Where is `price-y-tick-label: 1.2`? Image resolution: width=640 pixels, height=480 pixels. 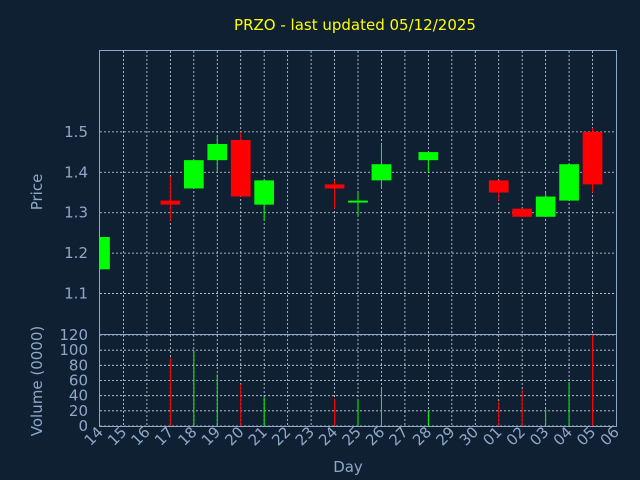
price-y-tick-label: 1.2 is located at coordinates (76, 253).